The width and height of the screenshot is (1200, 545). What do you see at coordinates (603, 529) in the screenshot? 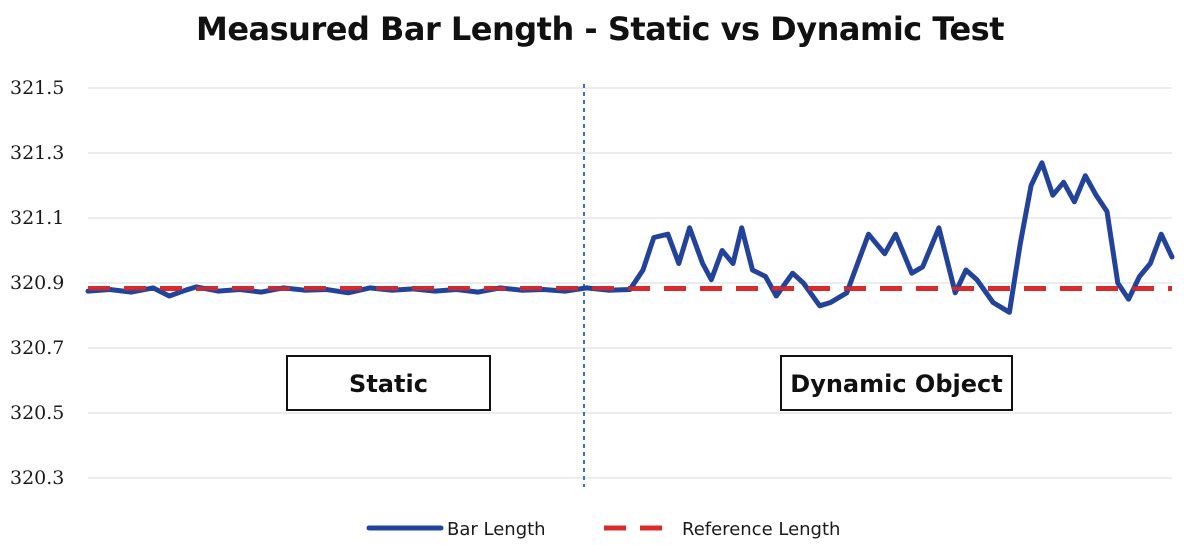
I see `legend: Bar Length Reference Length` at bounding box center [603, 529].